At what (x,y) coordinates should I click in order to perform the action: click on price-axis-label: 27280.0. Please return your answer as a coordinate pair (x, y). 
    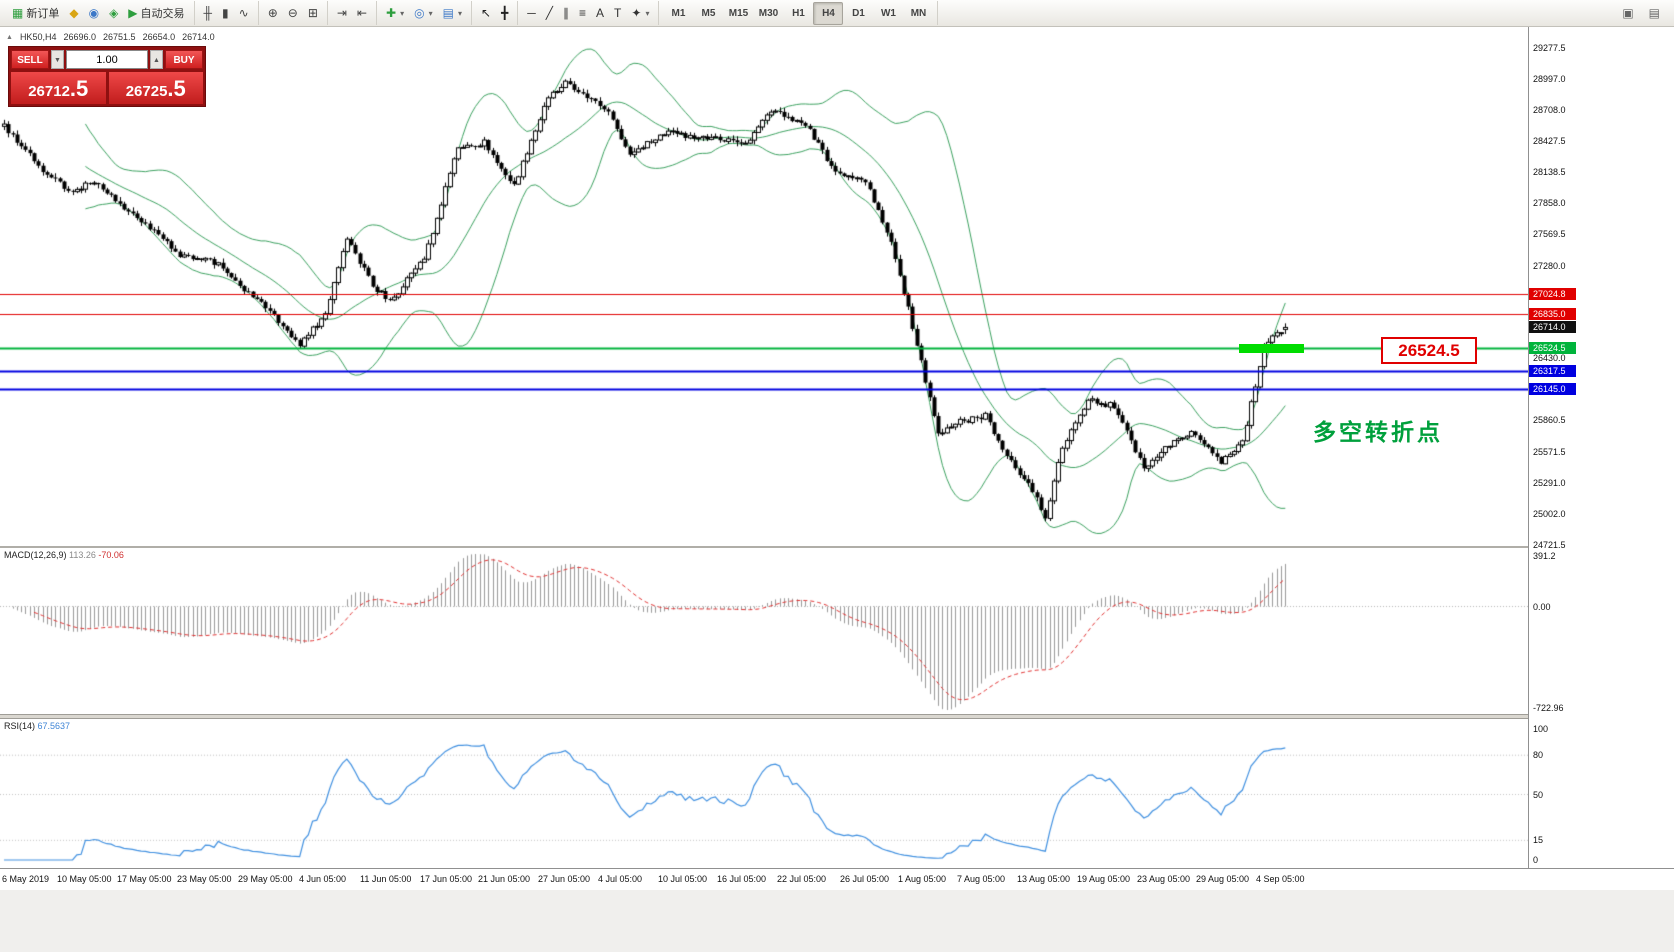
    Looking at the image, I should click on (1549, 265).